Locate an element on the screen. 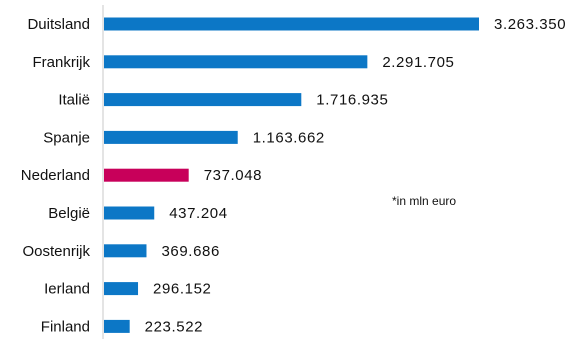  category-label: Duitsland is located at coordinates (58, 24).